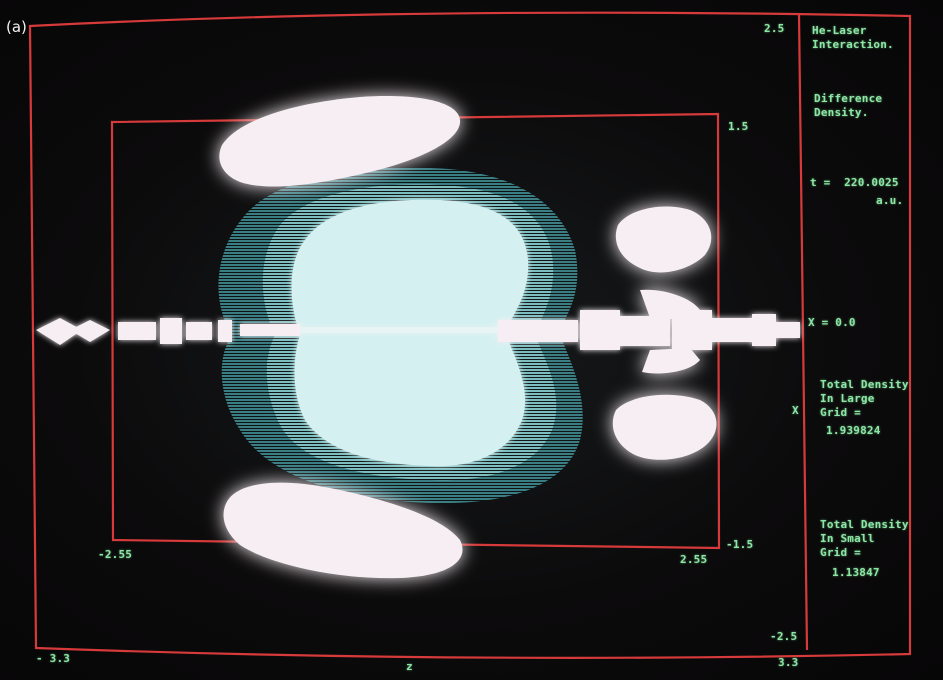  Describe the element at coordinates (847, 398) in the screenshot. I see `large-grid-line2: In Large` at that location.